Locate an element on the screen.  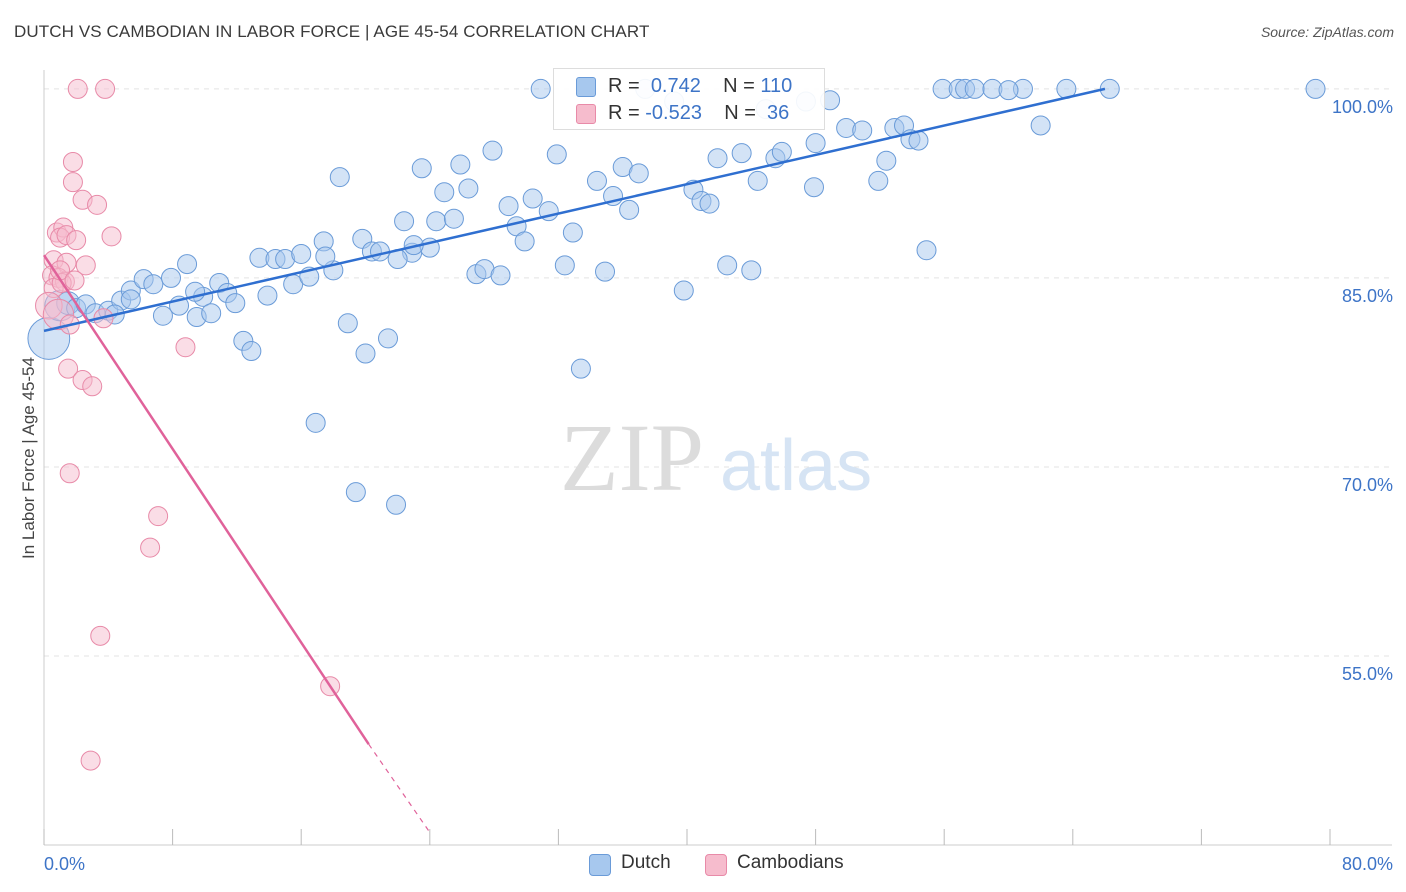
y-tick-label: 100.0% is located at coordinates (1362, 107).